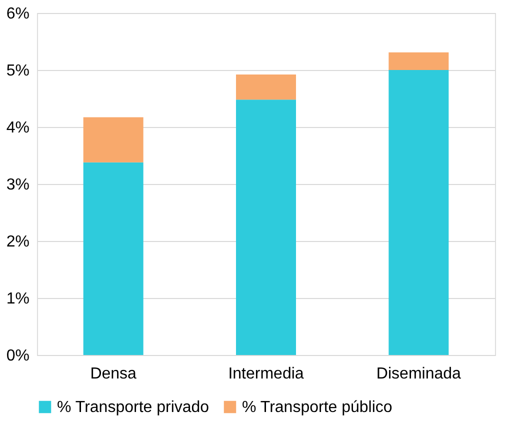  Describe the element at coordinates (18, 14) in the screenshot. I see `y-tick-label: 6%` at that location.